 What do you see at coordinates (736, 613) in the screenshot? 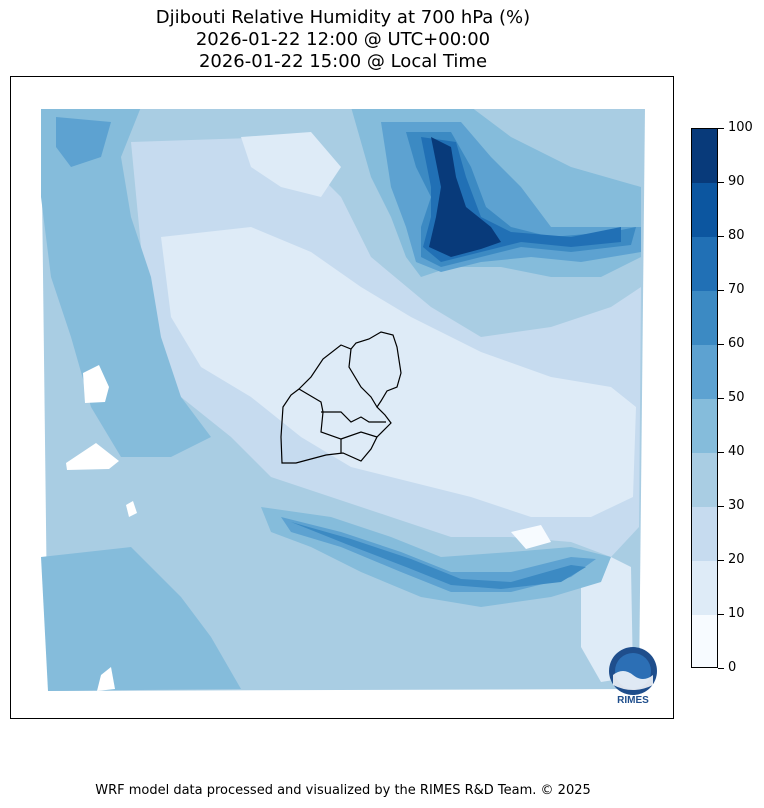
I see `colorbar-tick-label: 10` at bounding box center [736, 613].